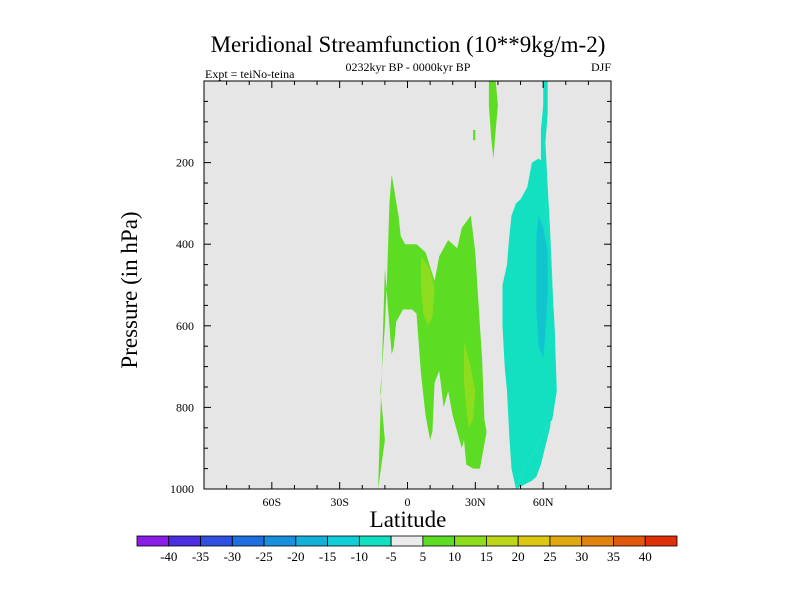 This screenshot has height=600, width=800. I want to click on y-tick-label-1: 400, so click(185, 244).